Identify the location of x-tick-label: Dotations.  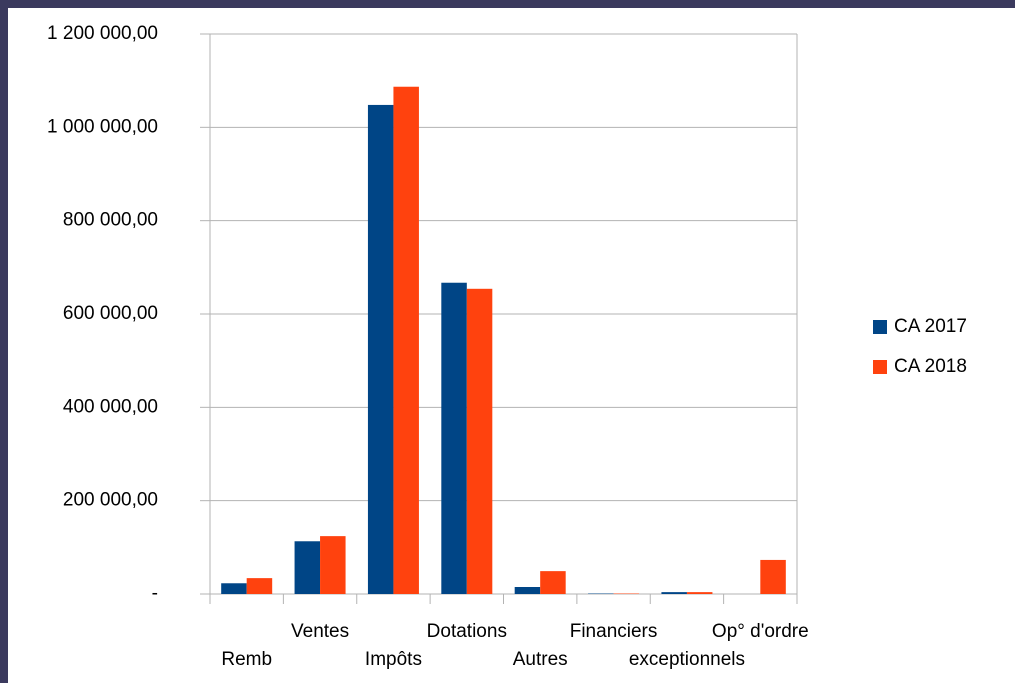
(467, 631).